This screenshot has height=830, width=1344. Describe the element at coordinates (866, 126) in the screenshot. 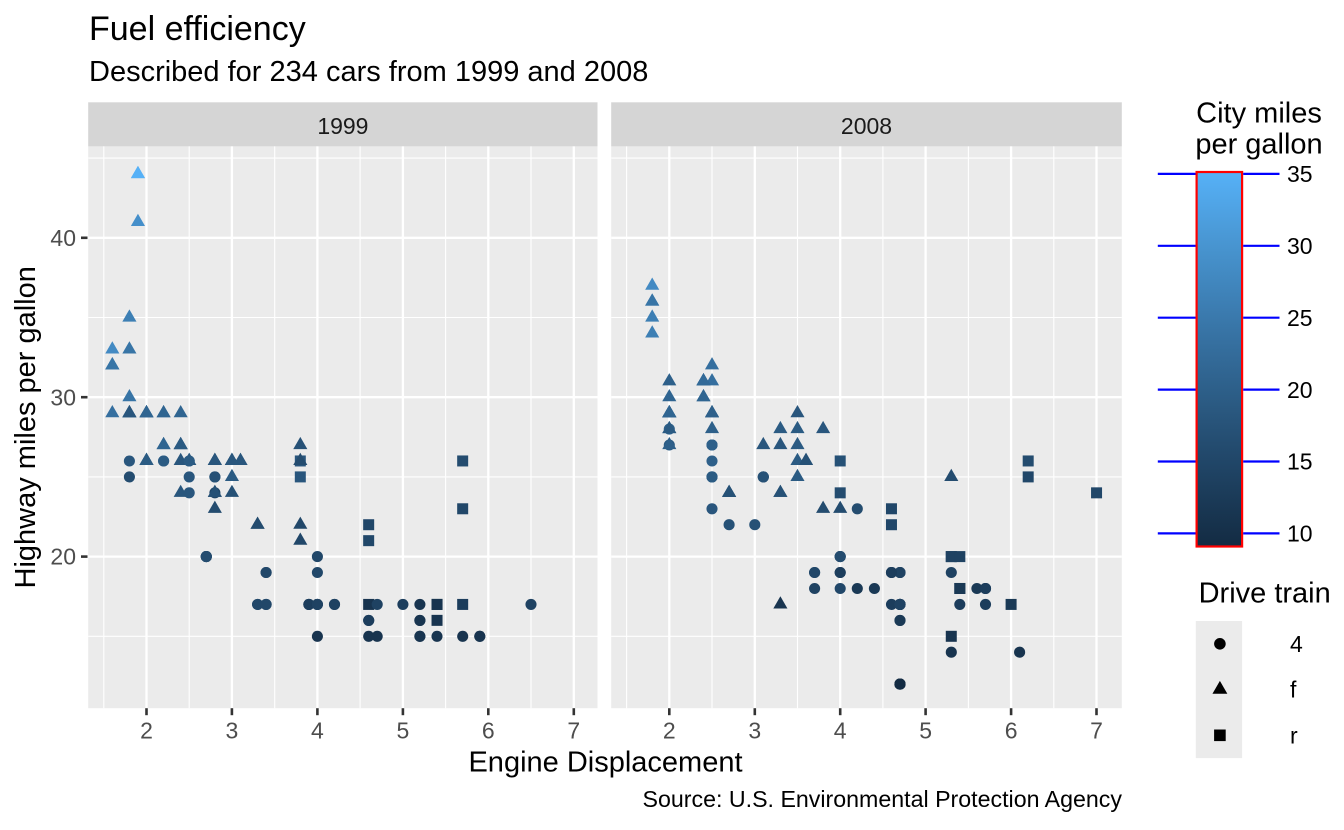

I see `svg-text: 2008` at that location.